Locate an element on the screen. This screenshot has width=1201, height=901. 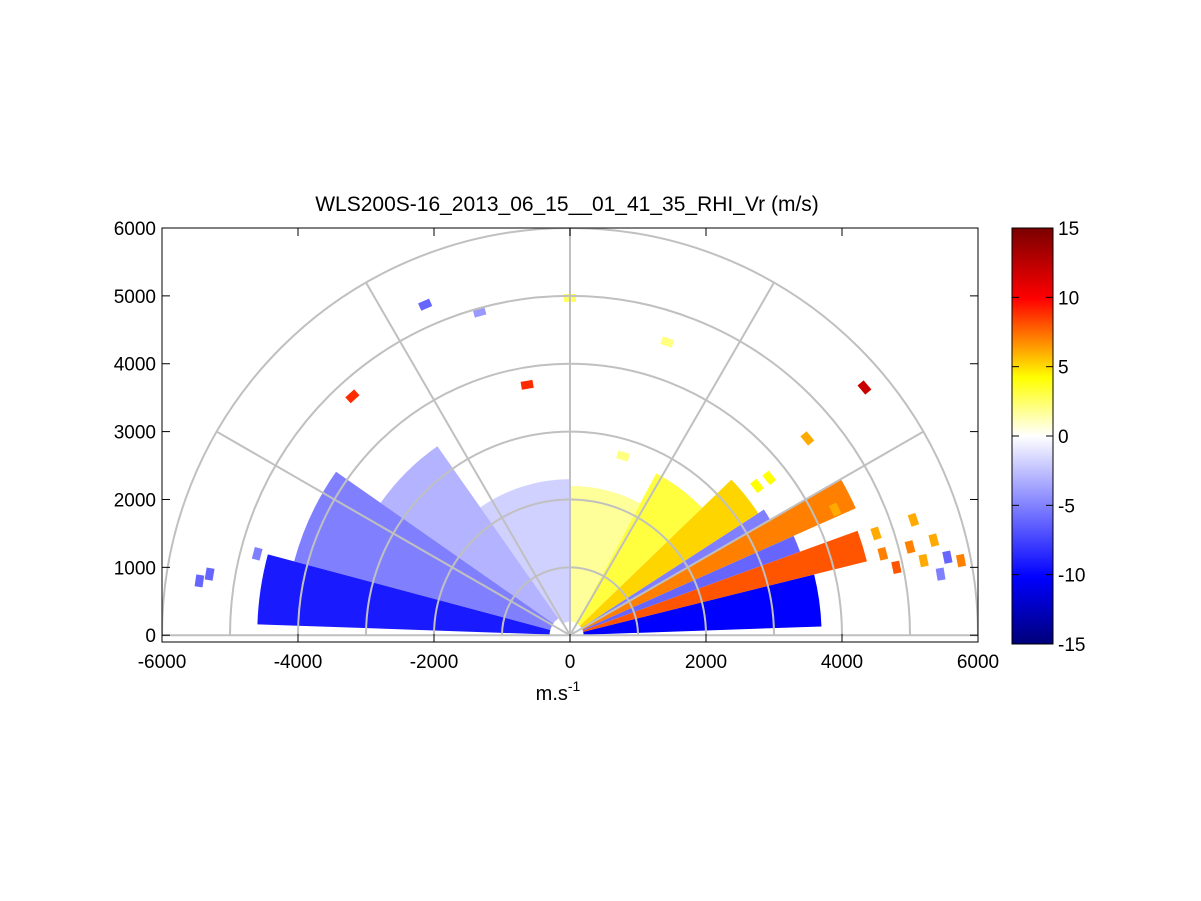
x-tick-label: -2000 is located at coordinates (434, 662).